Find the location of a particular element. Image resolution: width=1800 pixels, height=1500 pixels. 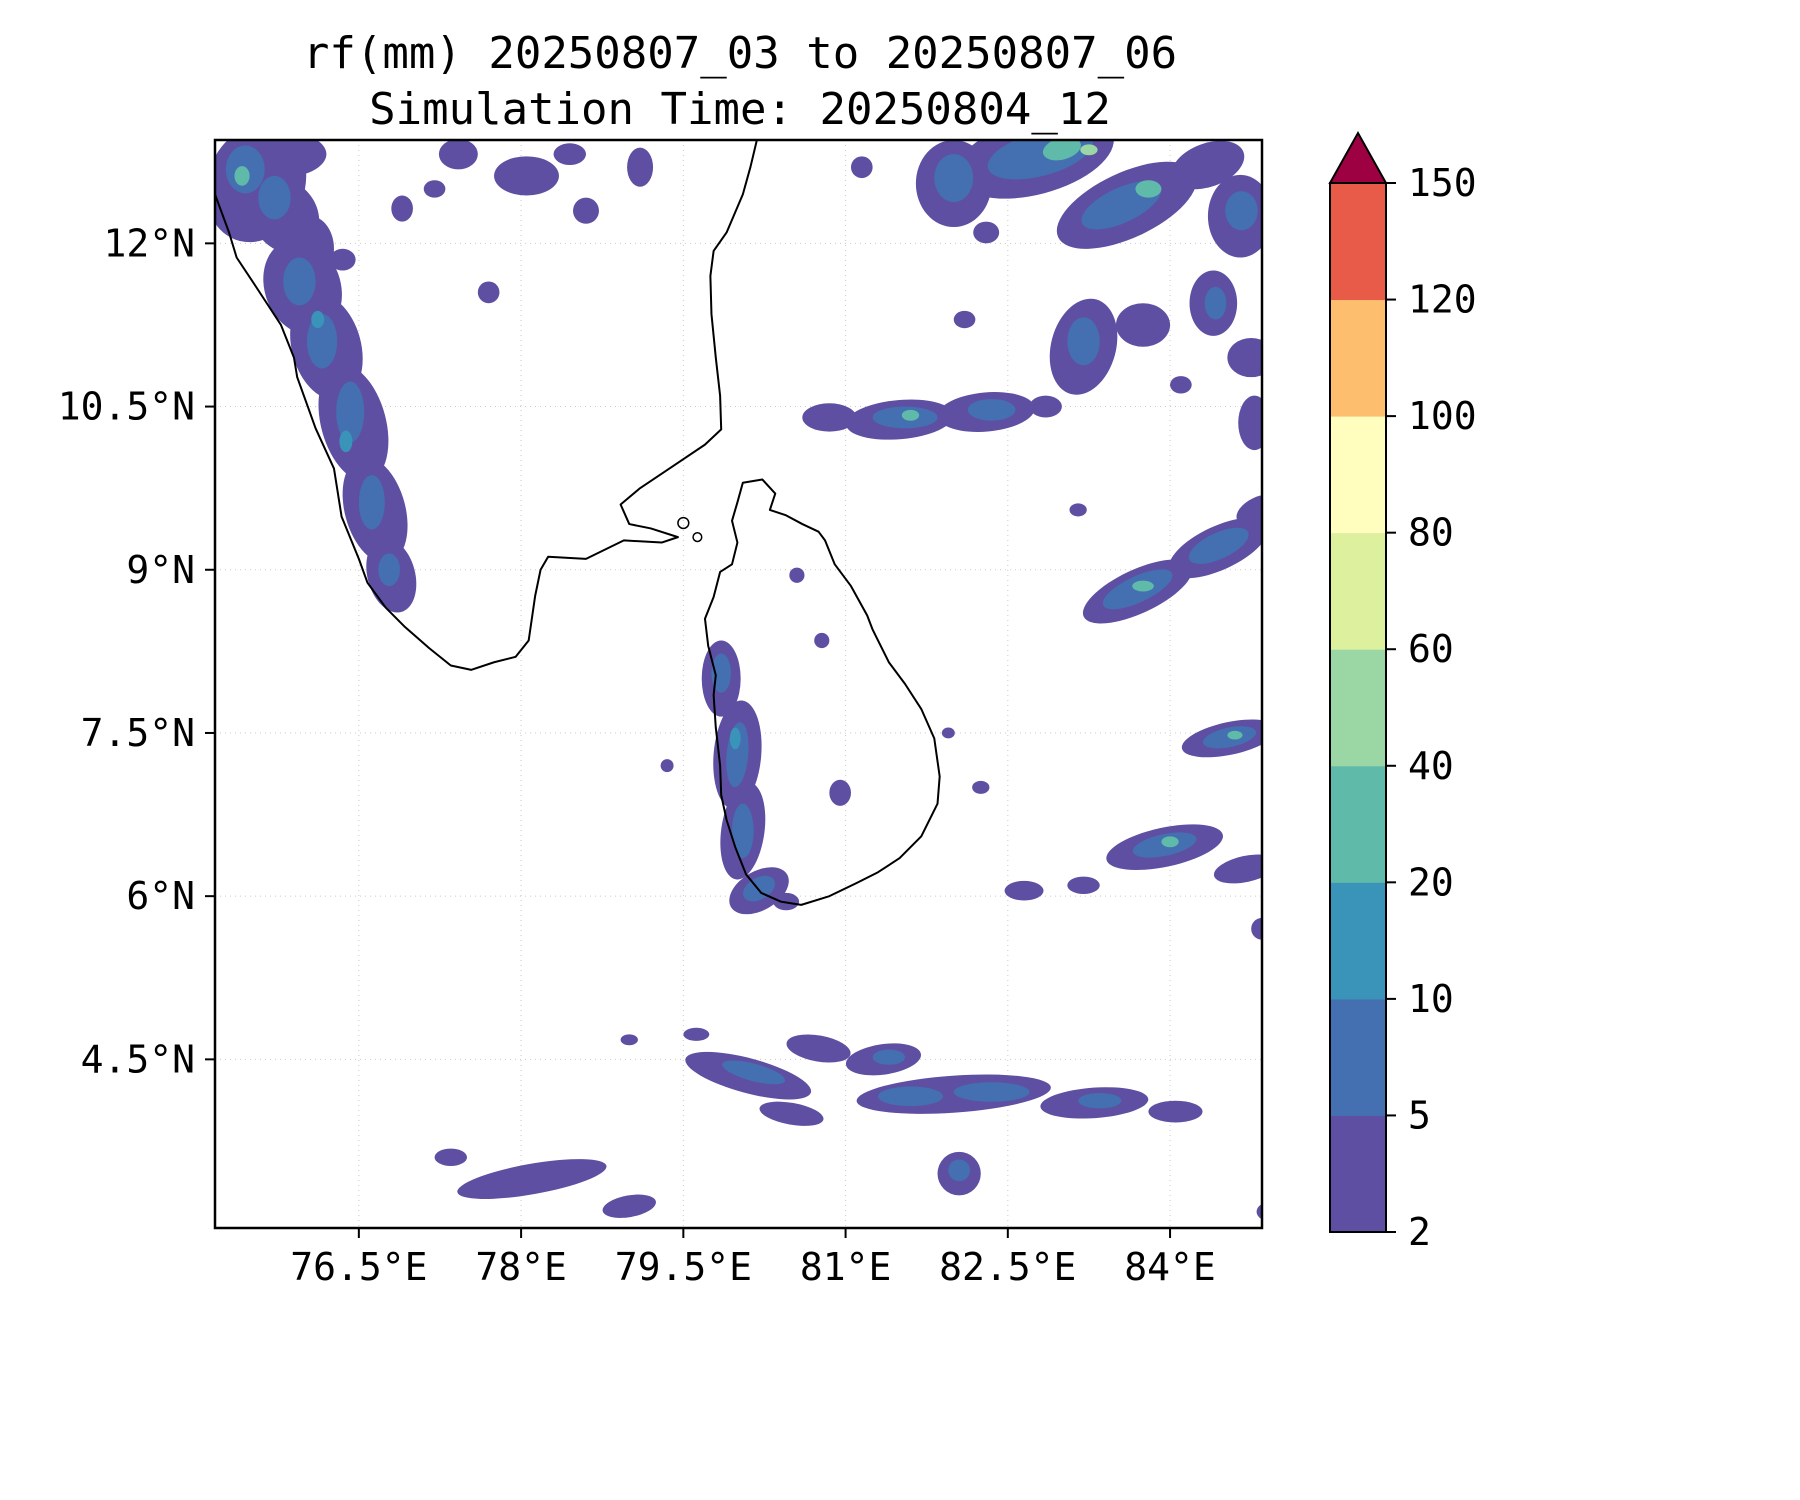

colorbar-tick-label: 10 is located at coordinates (1431, 999).